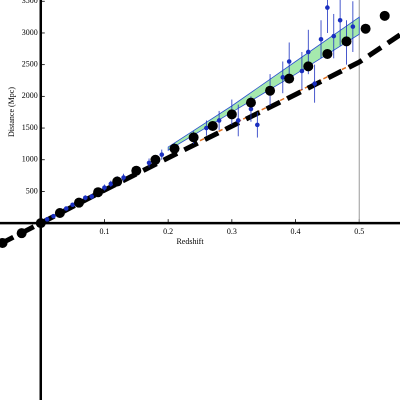  I want to click on y-tick-label: 2000, so click(30, 95).